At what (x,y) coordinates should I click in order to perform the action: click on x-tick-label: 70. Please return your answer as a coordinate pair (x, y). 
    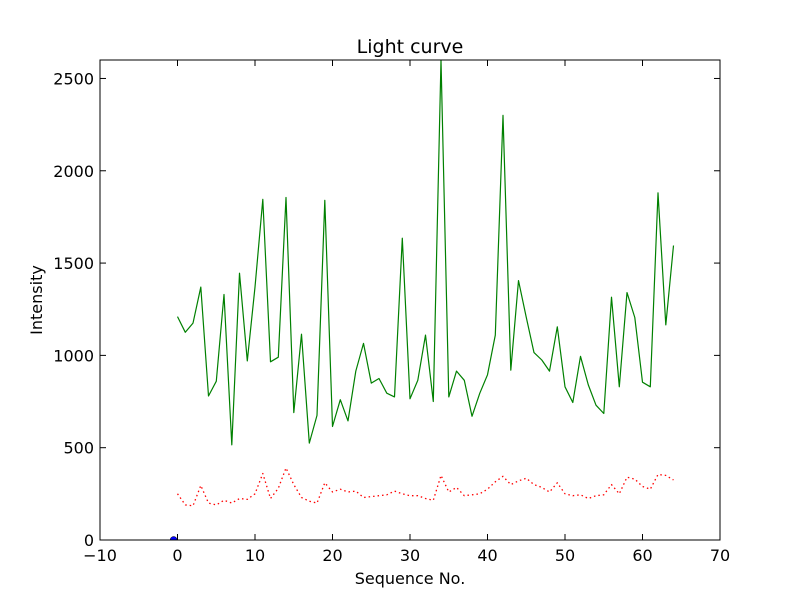
    Looking at the image, I should click on (720, 555).